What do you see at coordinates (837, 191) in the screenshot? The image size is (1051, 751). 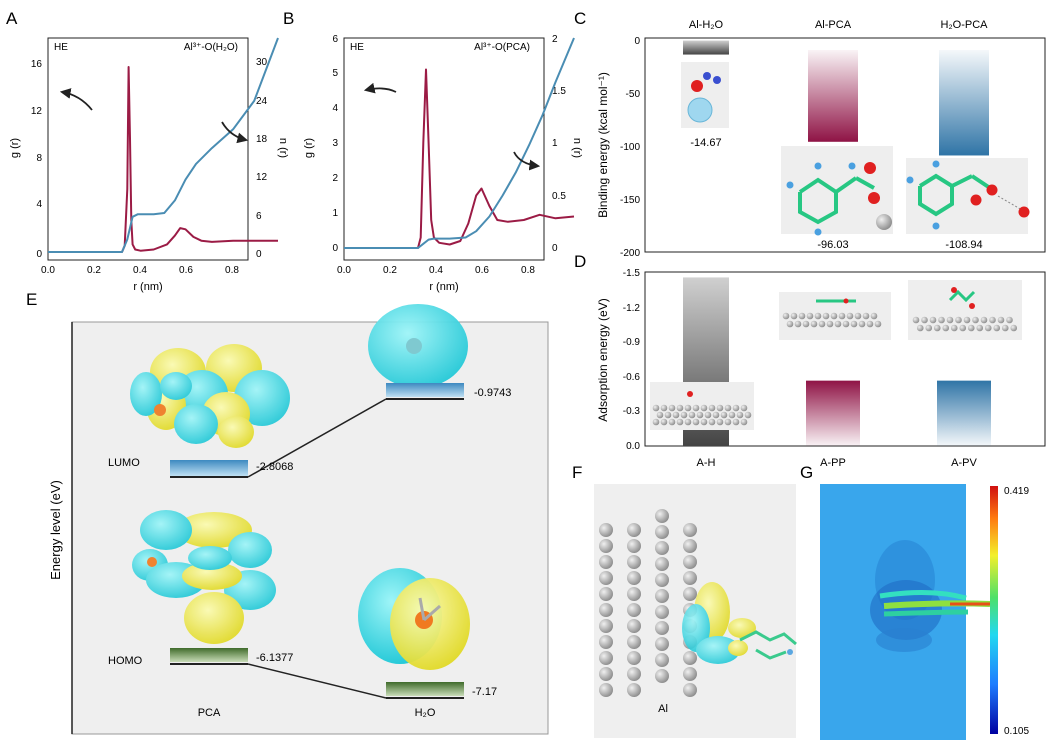 I see `c-molecule-al-pca` at bounding box center [837, 191].